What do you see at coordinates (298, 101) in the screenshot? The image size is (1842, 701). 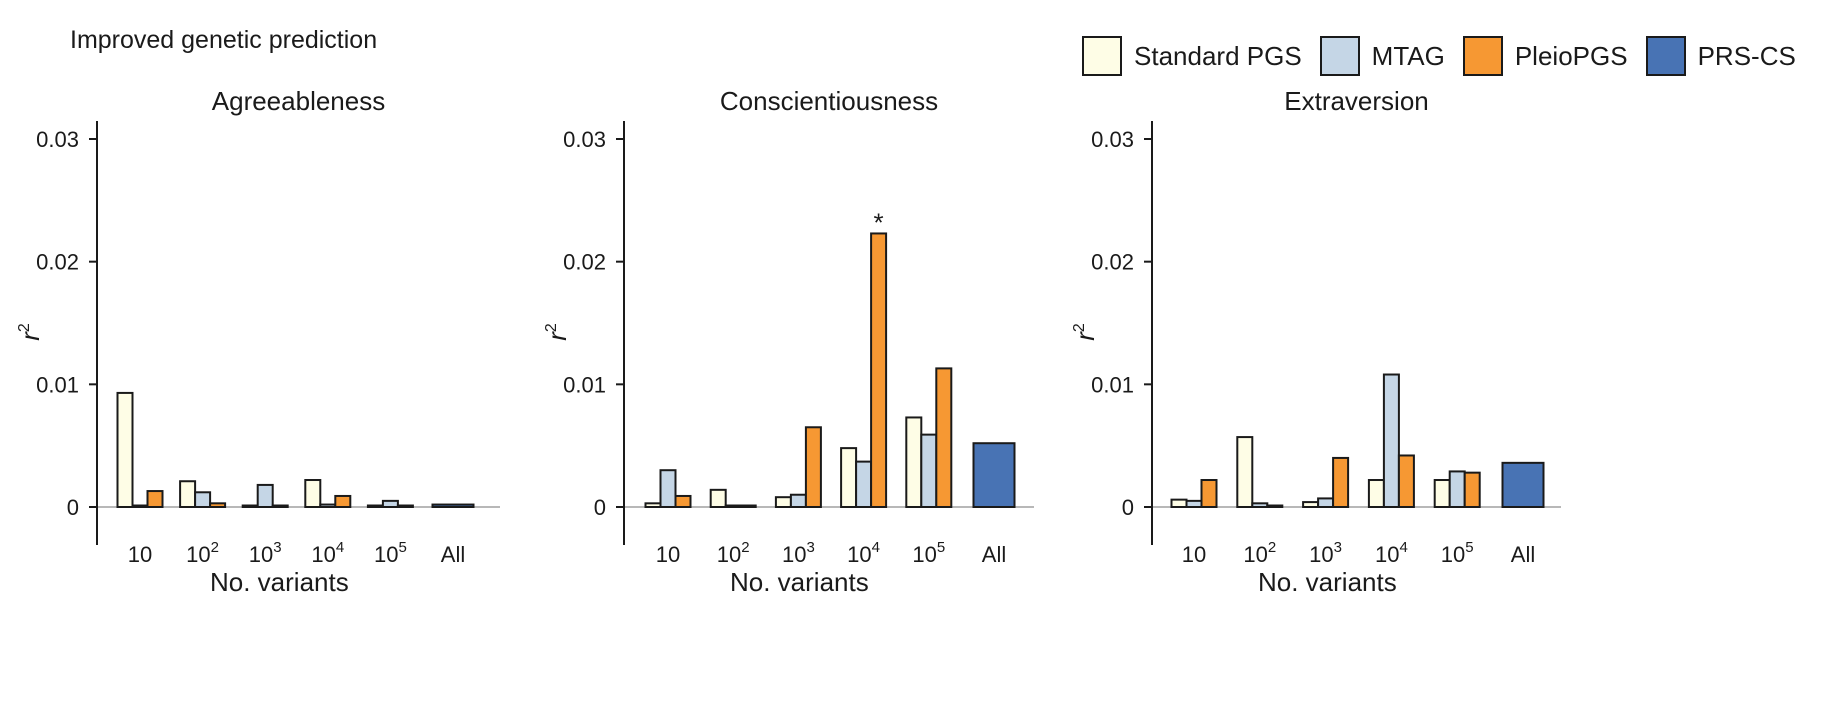 I see `panel-title: Agreeableness` at bounding box center [298, 101].